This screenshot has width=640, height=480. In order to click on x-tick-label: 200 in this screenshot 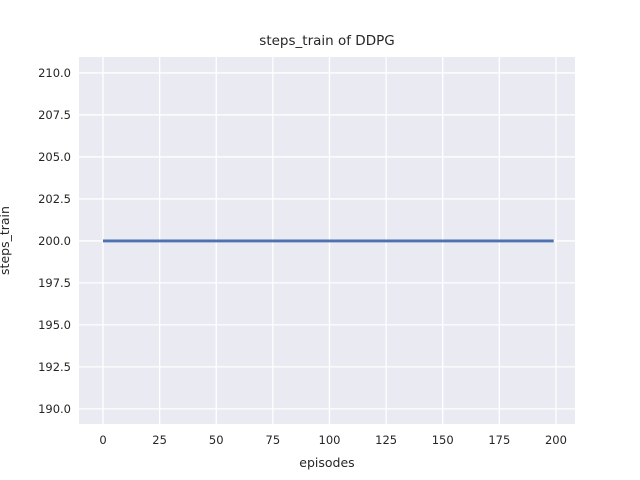, I will do `click(555, 440)`.